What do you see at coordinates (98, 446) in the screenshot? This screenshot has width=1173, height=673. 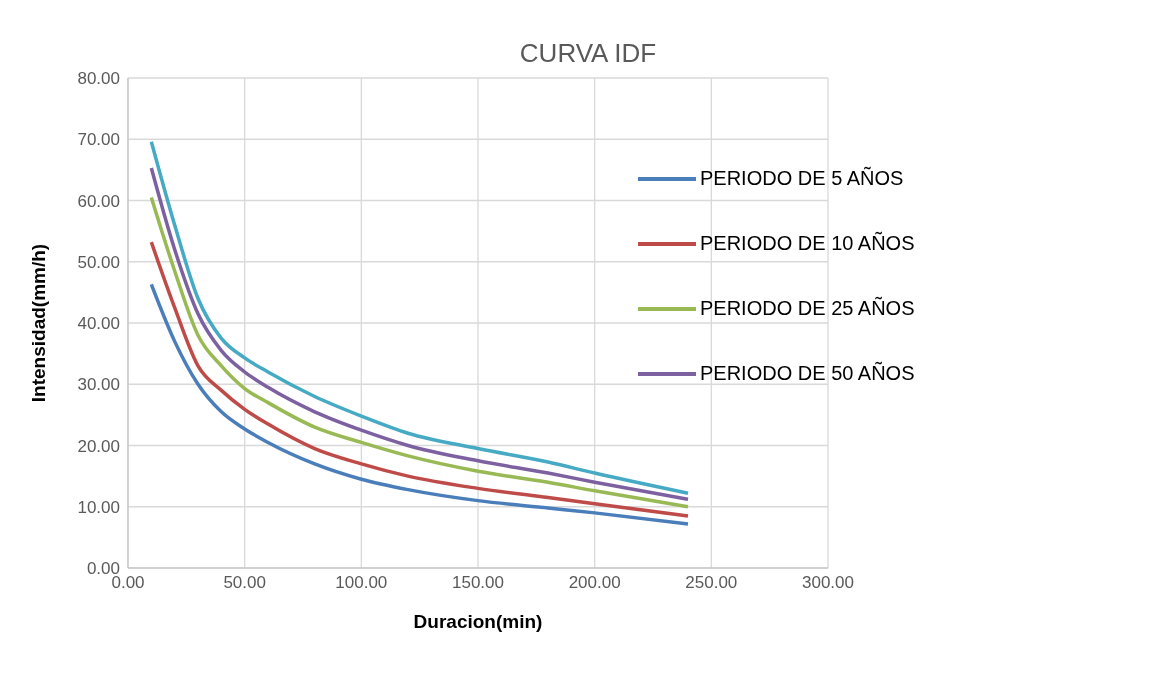 I see `y-tick-label: 20.00` at bounding box center [98, 446].